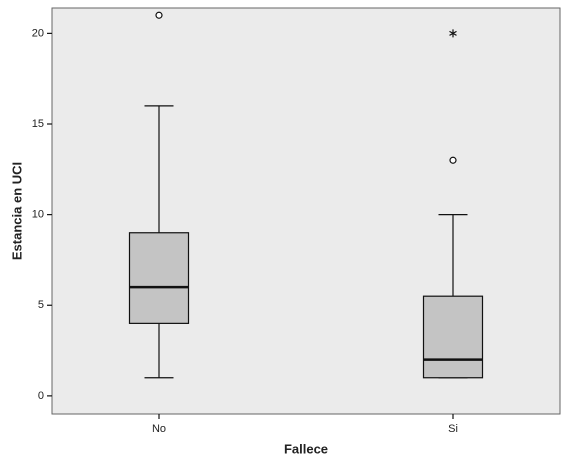 This screenshot has height=459, width=573. I want to click on x-tick-label: Si, so click(453, 429).